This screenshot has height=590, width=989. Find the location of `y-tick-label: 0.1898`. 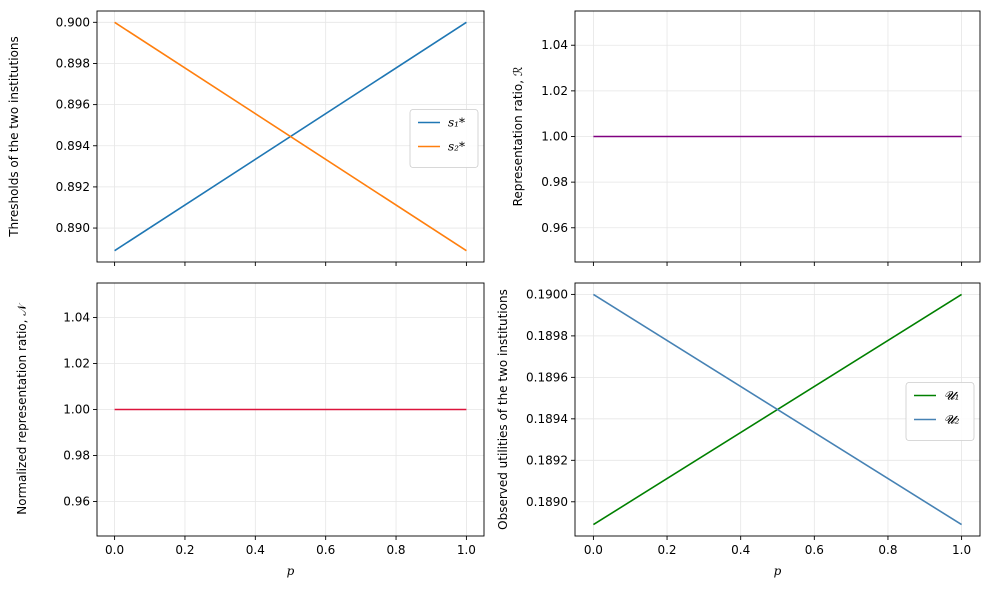

y-tick-label: 0.1898 is located at coordinates (547, 336).